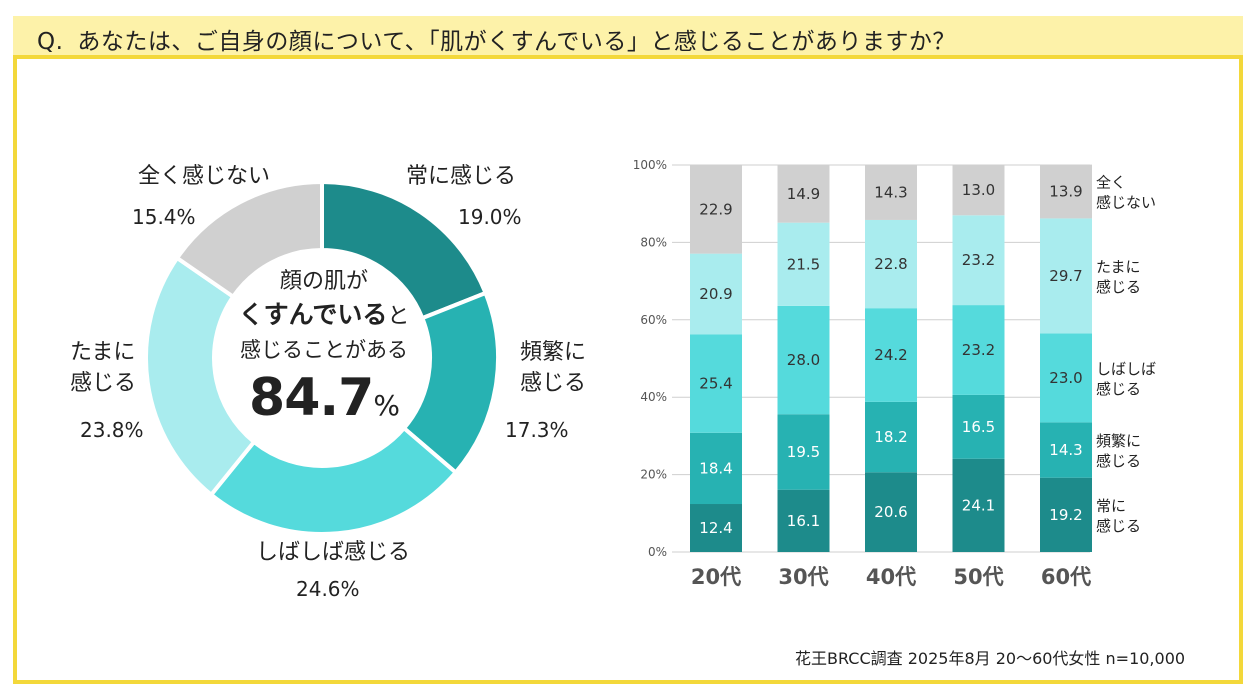 This screenshot has width=1259, height=699. What do you see at coordinates (333, 552) in the screenshot?
I see `donut-label-often: しばしば感じる` at bounding box center [333, 552].